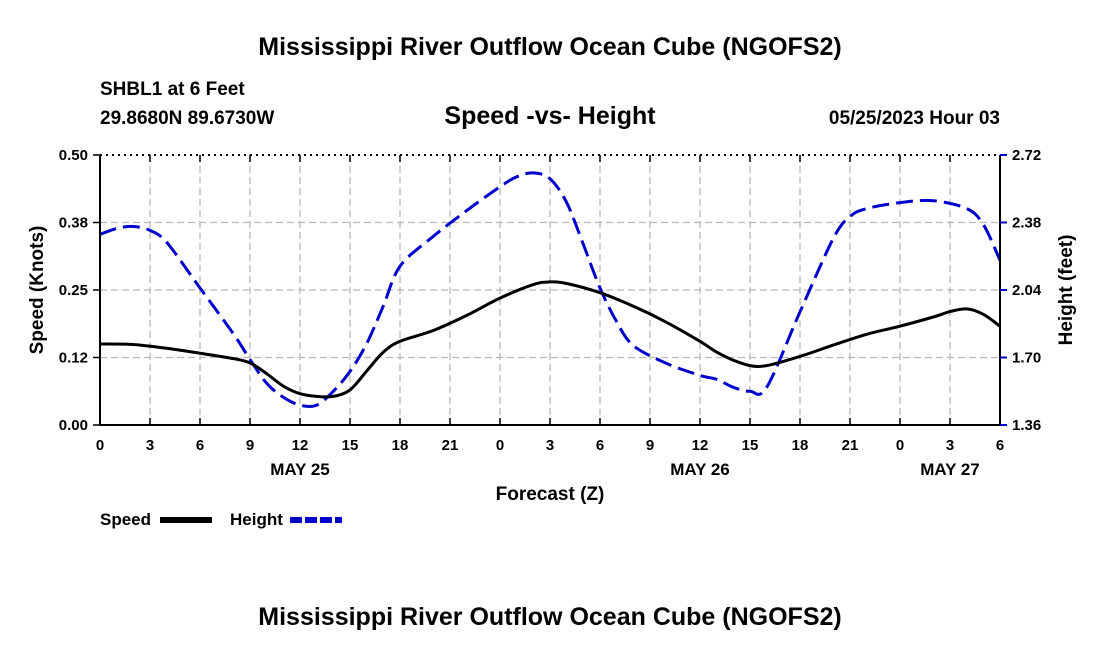 The width and height of the screenshot is (1100, 650). What do you see at coordinates (550, 494) in the screenshot?
I see `x-axis-label: Forecast (Z)` at bounding box center [550, 494].